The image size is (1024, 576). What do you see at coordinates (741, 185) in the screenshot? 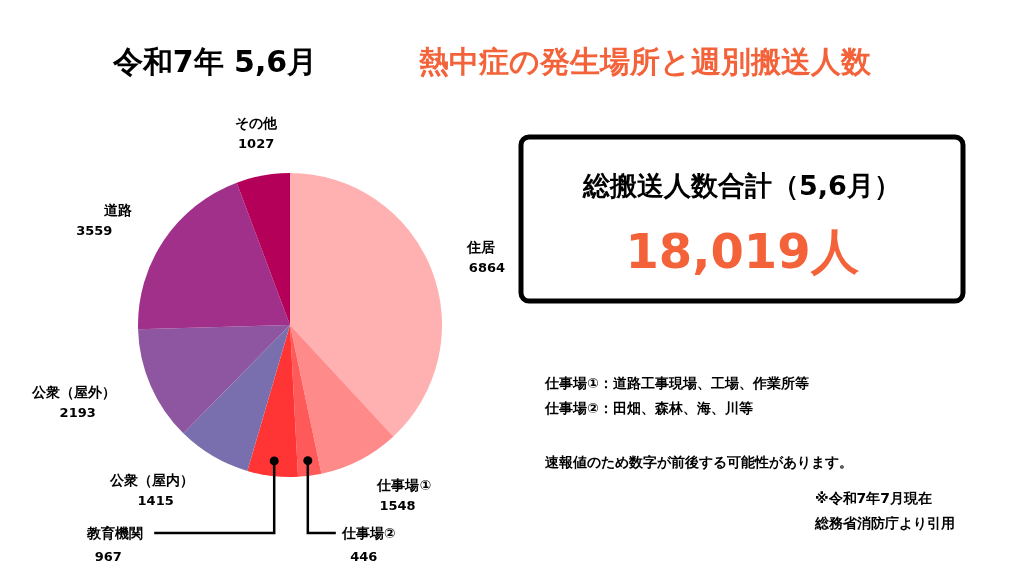
I see `text: 総搬送人数合計（5,6月）` at bounding box center [741, 185].